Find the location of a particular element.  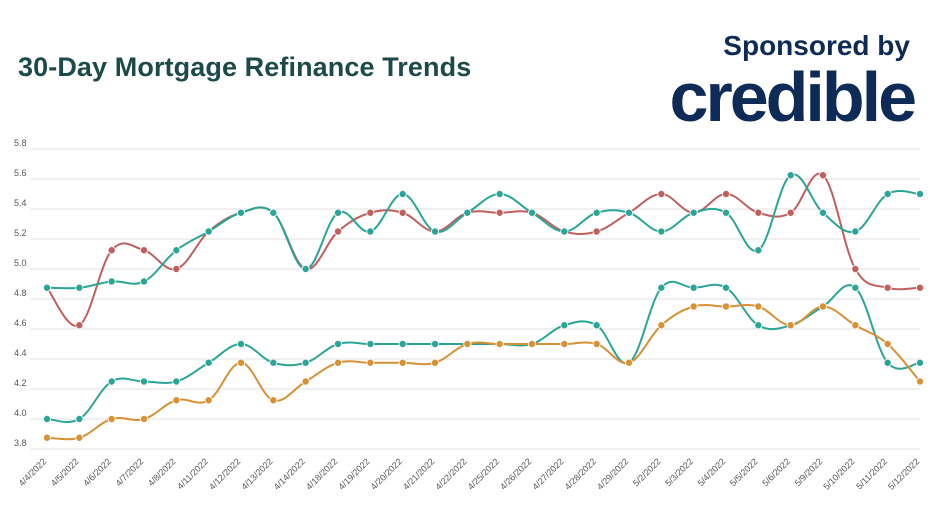

x-tick-label: 5/4/2022 is located at coordinates (712, 472).